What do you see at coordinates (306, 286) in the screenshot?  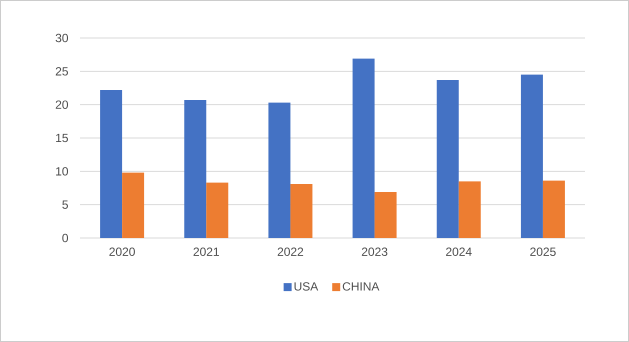 I see `legend-label: USA` at bounding box center [306, 286].